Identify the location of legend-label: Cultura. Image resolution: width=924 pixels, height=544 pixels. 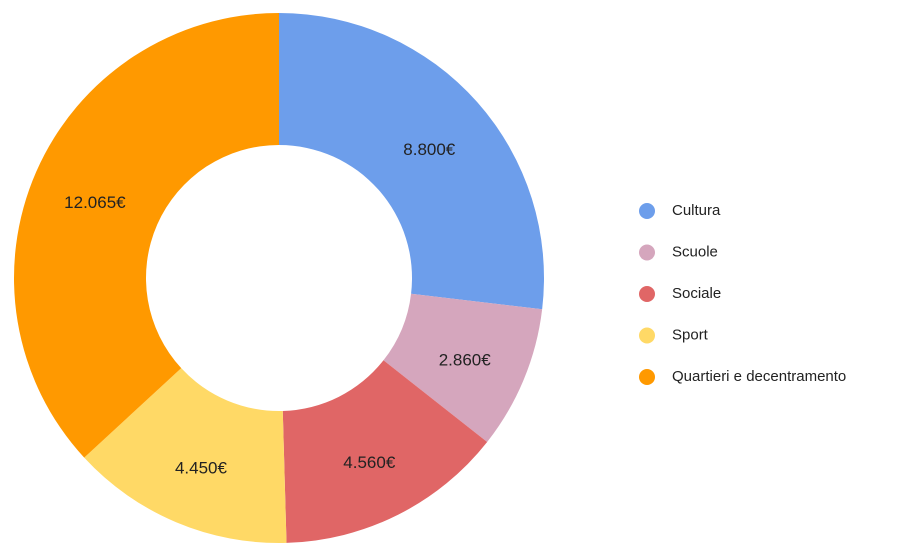
(696, 210).